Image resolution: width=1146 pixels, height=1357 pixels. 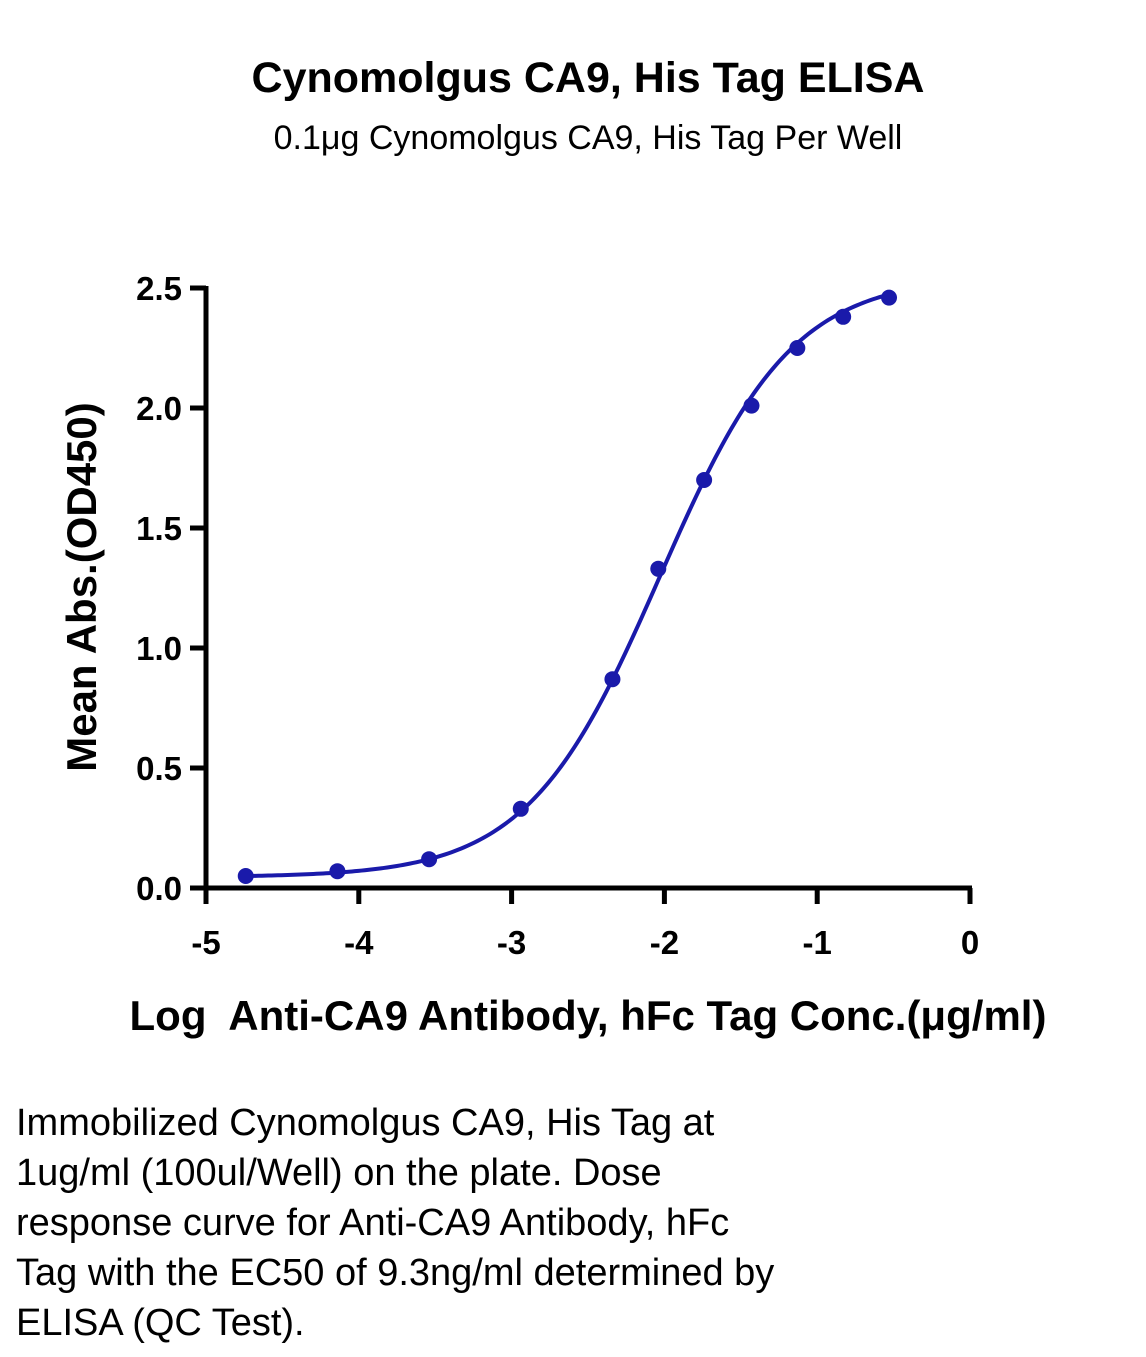 I want to click on chart-subtitle: 0.1μg Cynomolgus CA9, His Tag Per Well, so click(x=588, y=138).